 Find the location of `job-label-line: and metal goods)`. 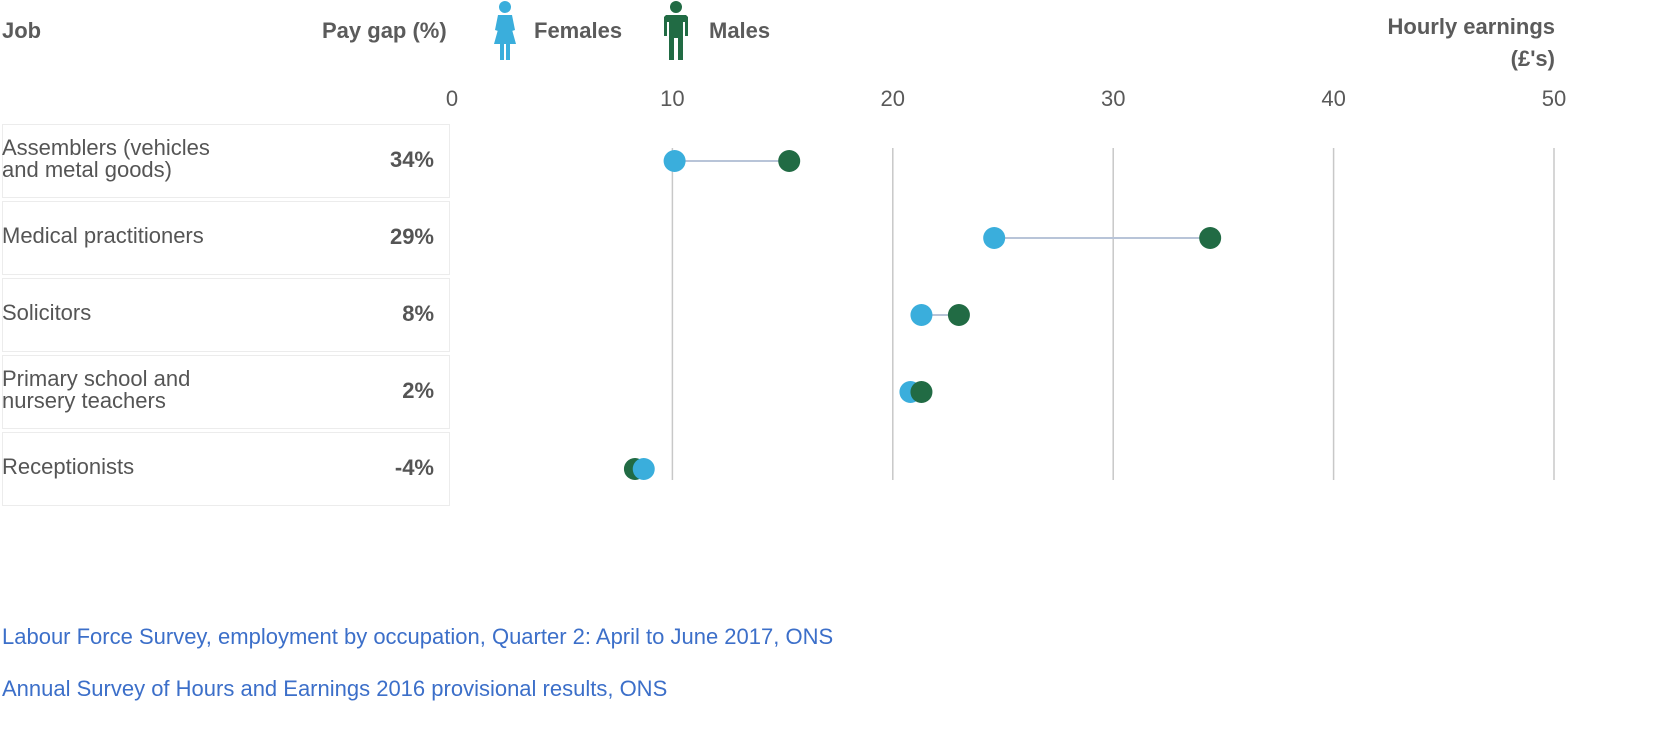

job-label-line: and metal goods) is located at coordinates (87, 169).